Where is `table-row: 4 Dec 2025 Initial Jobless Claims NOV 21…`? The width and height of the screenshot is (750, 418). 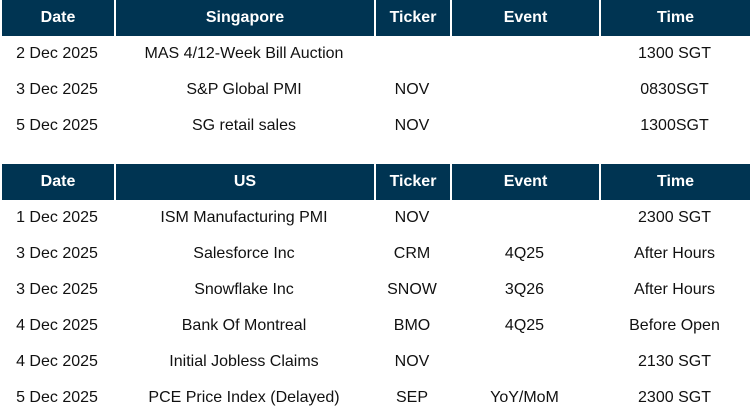
table-row: 4 Dec 2025 Initial Jobless Claims NOV 21… is located at coordinates (375, 362).